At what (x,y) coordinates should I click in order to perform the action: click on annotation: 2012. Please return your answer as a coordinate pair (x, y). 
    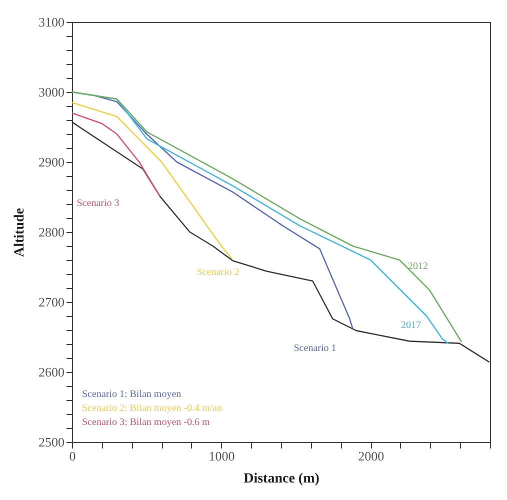
    Looking at the image, I should click on (418, 266).